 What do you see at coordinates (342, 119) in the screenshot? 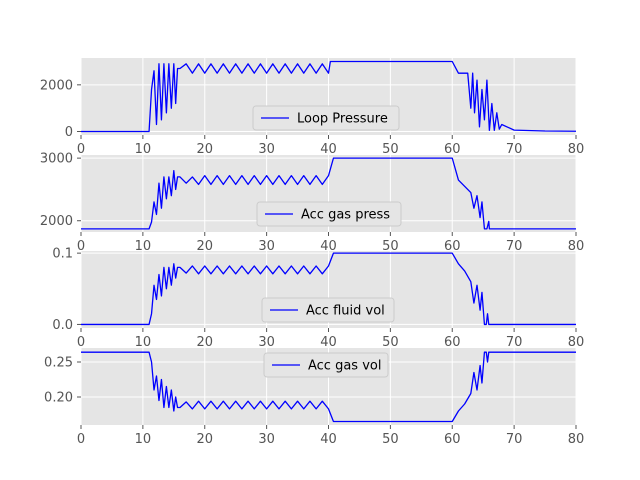
I see `legend-label: Loop Pressure` at bounding box center [342, 119].